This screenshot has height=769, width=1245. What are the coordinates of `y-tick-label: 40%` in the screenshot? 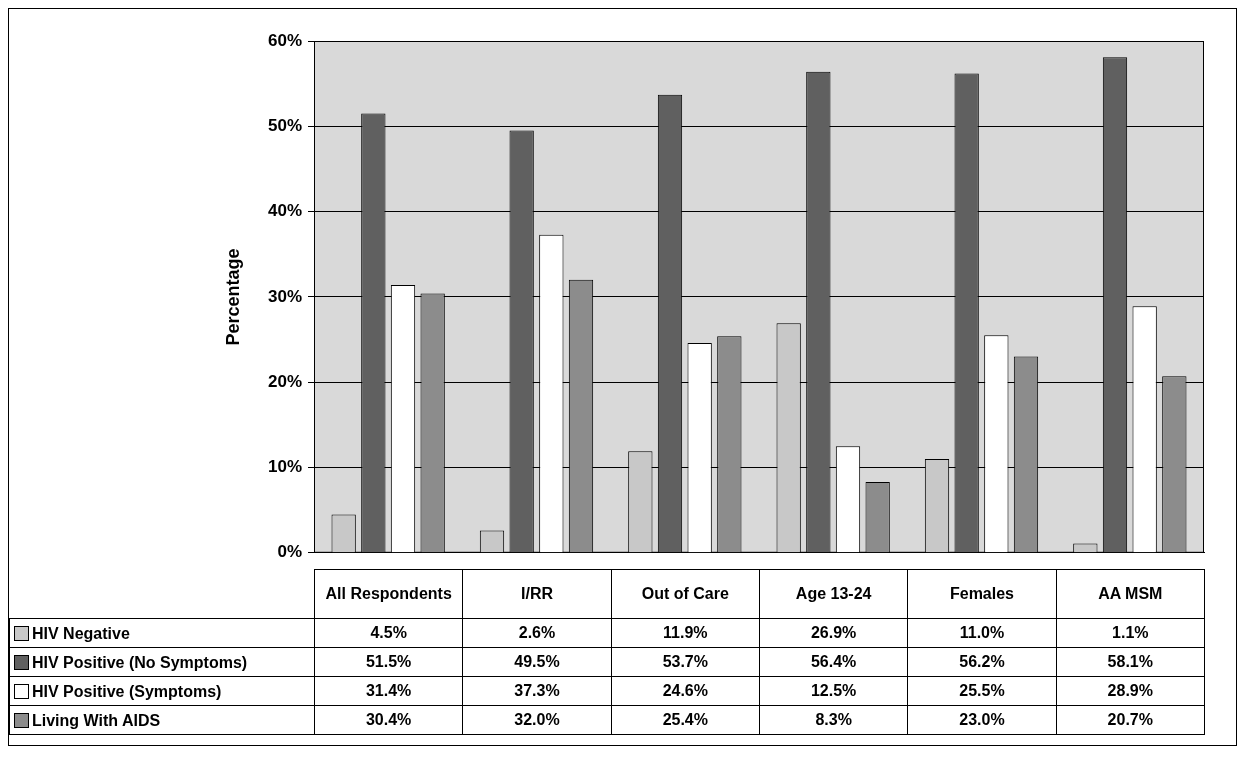 It's located at (284, 211).